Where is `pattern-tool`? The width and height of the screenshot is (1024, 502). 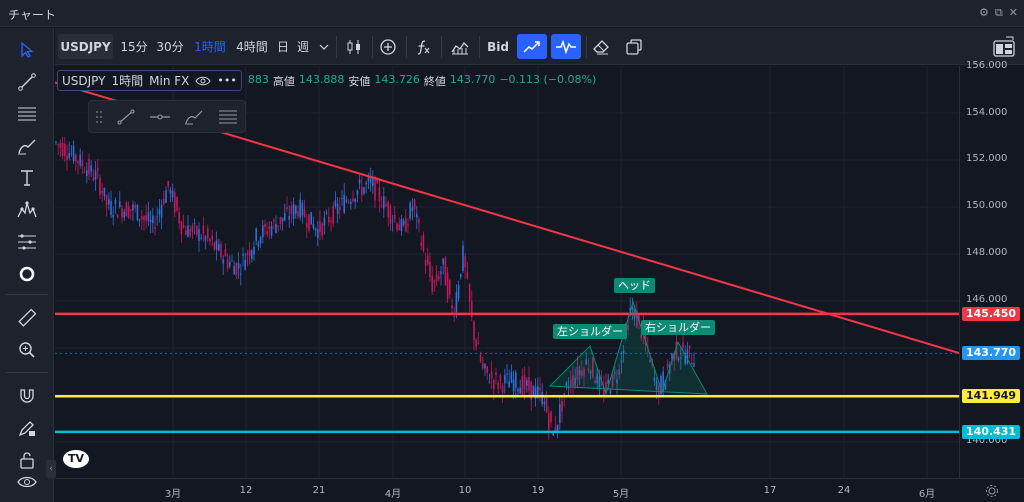
pattern-tool is located at coordinates (27, 210).